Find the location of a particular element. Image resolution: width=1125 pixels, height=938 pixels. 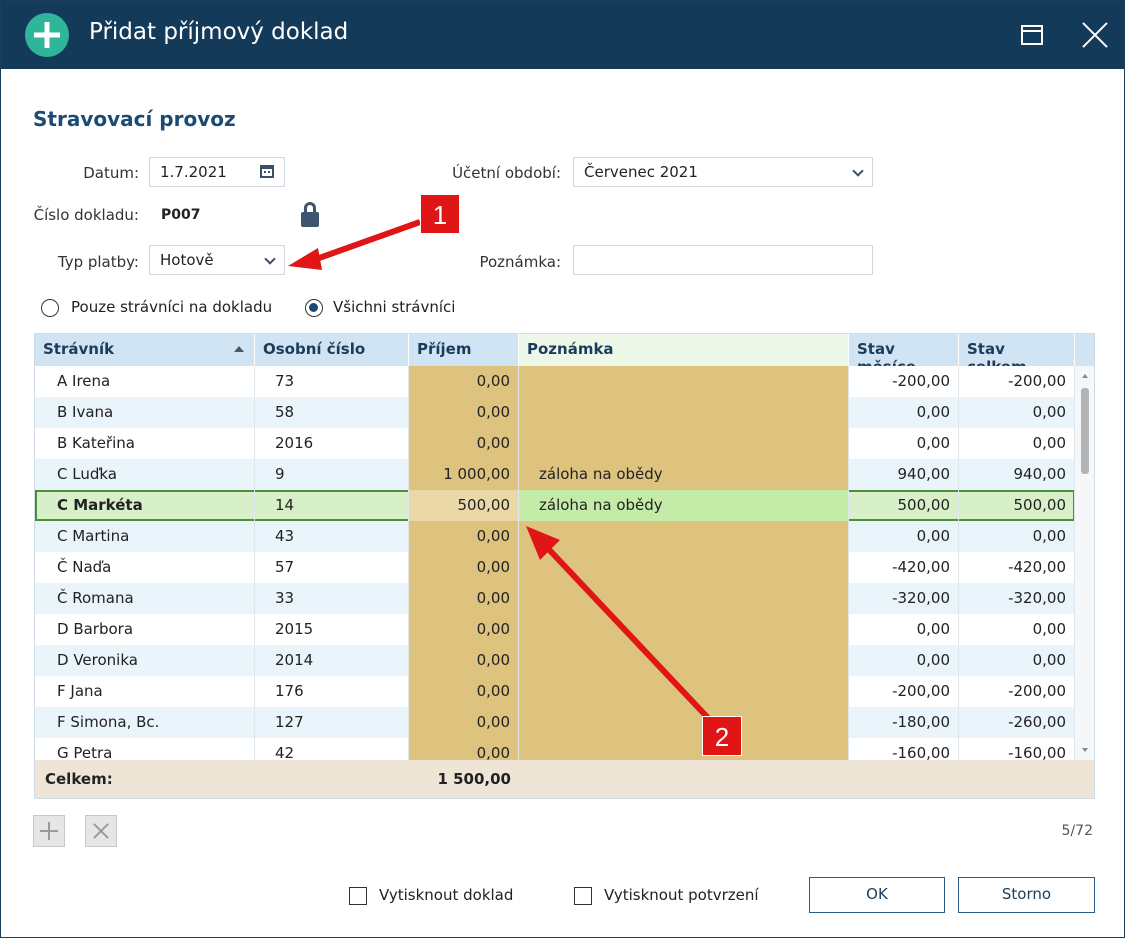

cell-prijem: 1 000,00 is located at coordinates (464, 474).